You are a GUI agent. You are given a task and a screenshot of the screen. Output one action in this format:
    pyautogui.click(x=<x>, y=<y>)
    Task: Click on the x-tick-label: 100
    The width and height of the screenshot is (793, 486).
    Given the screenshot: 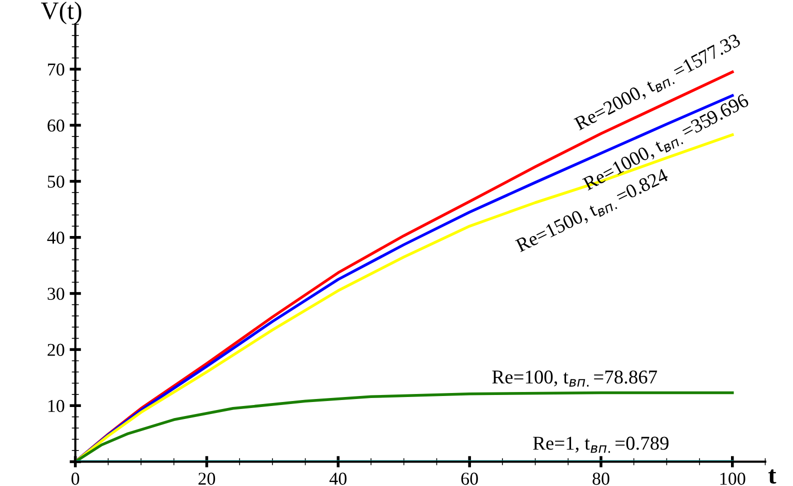 What is the action you would take?
    pyautogui.click(x=733, y=478)
    